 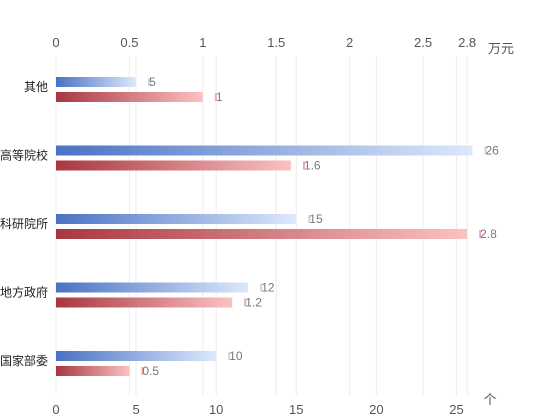 What do you see at coordinates (55, 409) in the screenshot?
I see `x-bottom-tick-0: 0` at bounding box center [55, 409].